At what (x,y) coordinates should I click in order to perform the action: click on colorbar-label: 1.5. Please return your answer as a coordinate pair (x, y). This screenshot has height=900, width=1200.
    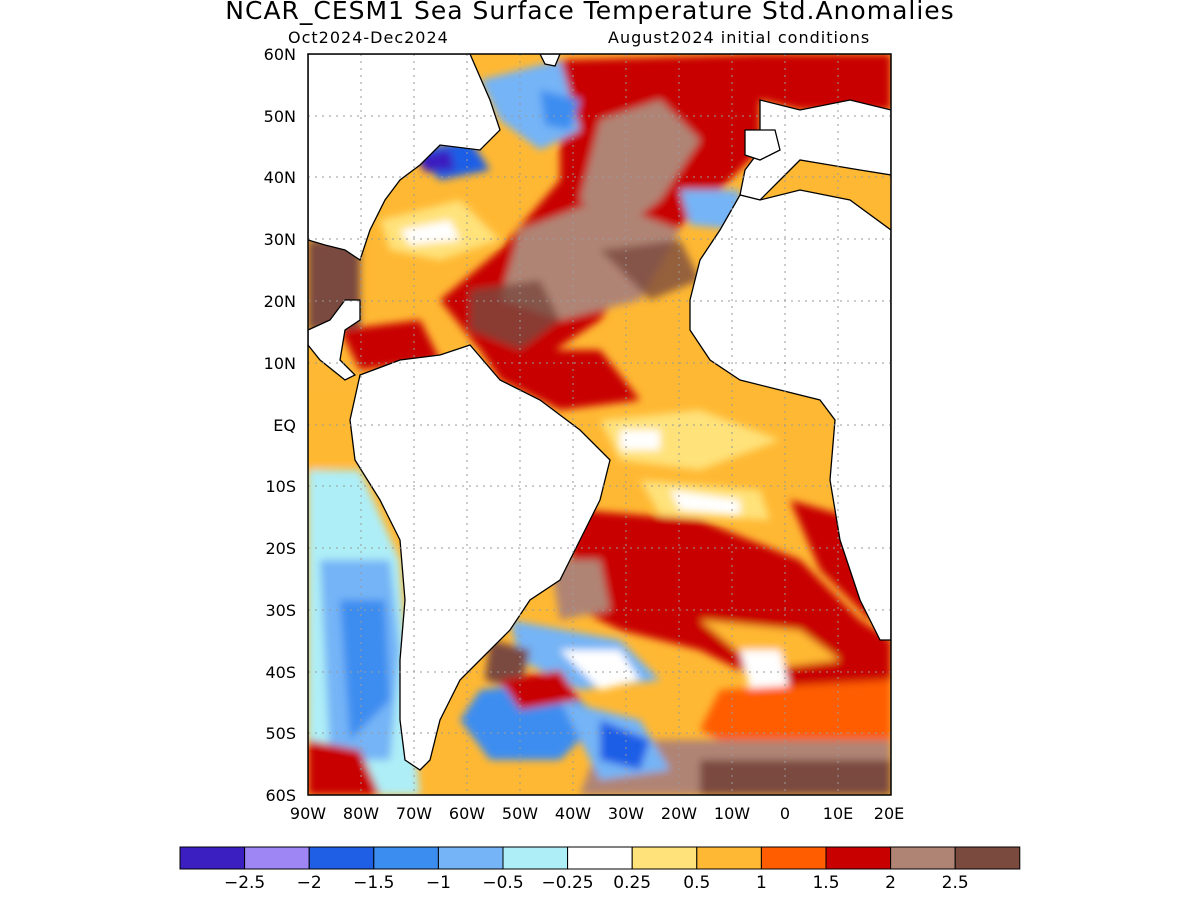
    Looking at the image, I should click on (825, 883).